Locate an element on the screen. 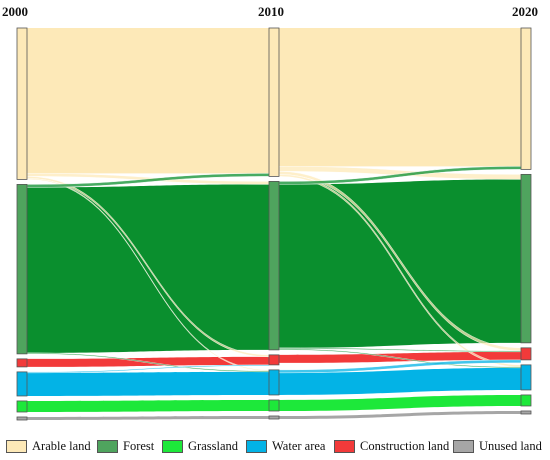 The width and height of the screenshot is (550, 460). legend-item-grassland: Grassland is located at coordinates (200, 446).